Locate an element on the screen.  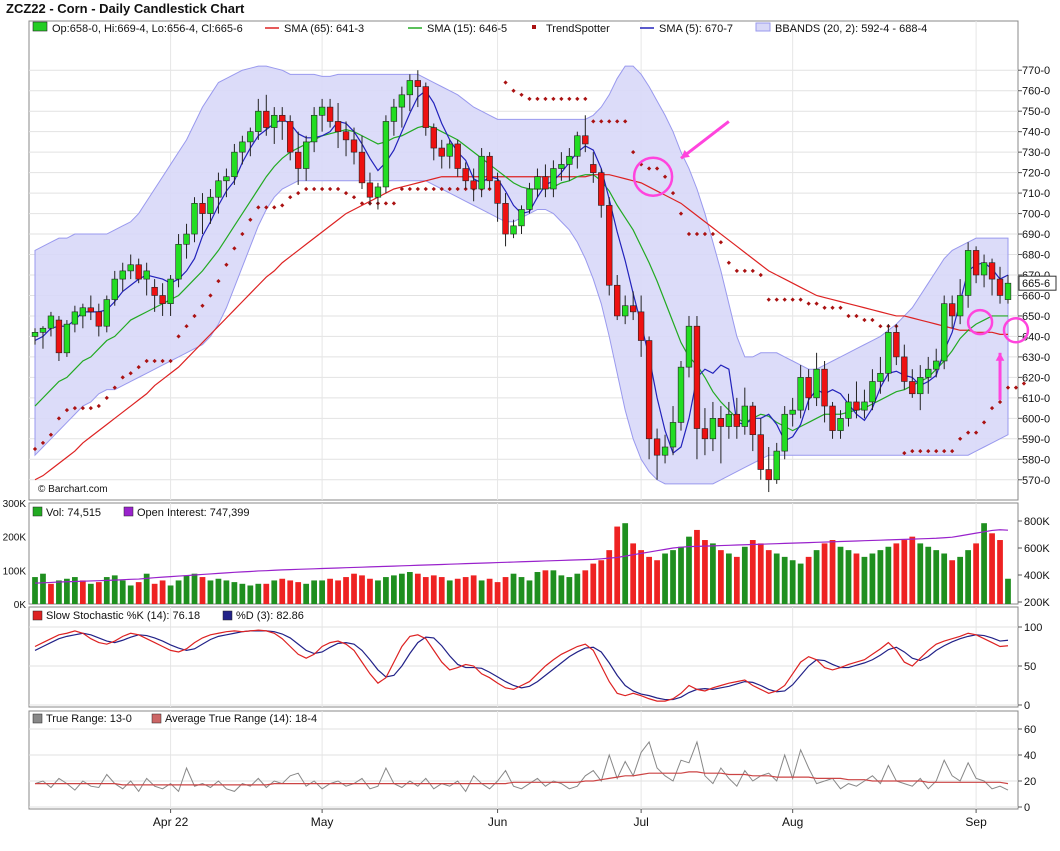
volume-right-tick: 200K is located at coordinates (1037, 603).